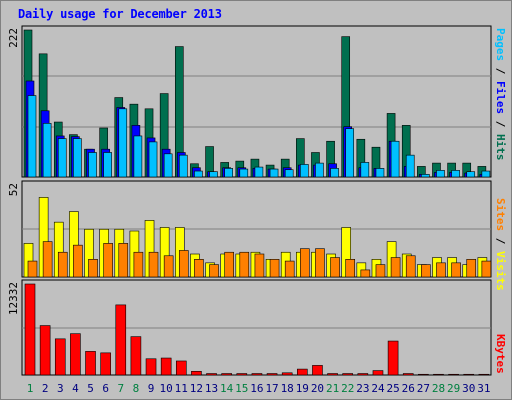 The width and height of the screenshot is (512, 400). Describe the element at coordinates (500, 147) in the screenshot. I see `legend-entry: Hits` at that location.